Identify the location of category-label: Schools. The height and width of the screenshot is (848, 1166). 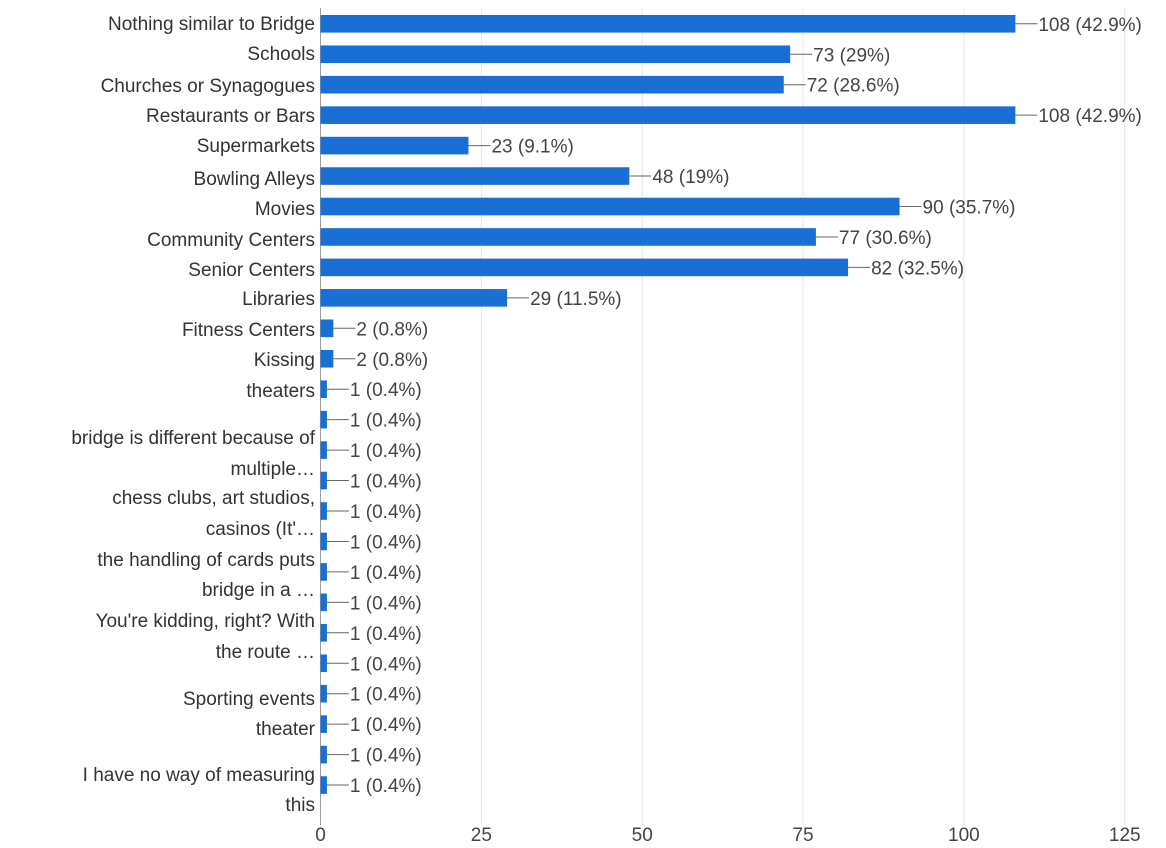
(281, 54).